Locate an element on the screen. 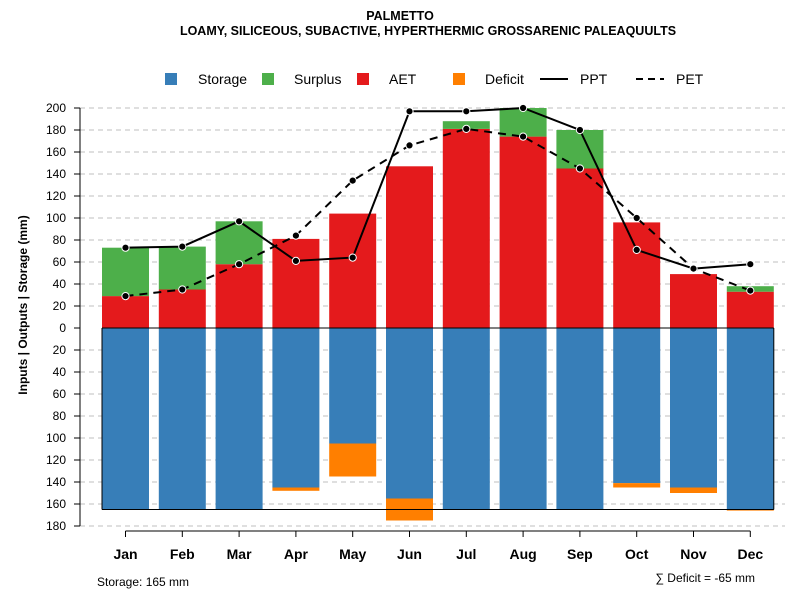 This screenshot has height=600, width=800. y-tick-label-bottom: 100 is located at coordinates (56, 438).